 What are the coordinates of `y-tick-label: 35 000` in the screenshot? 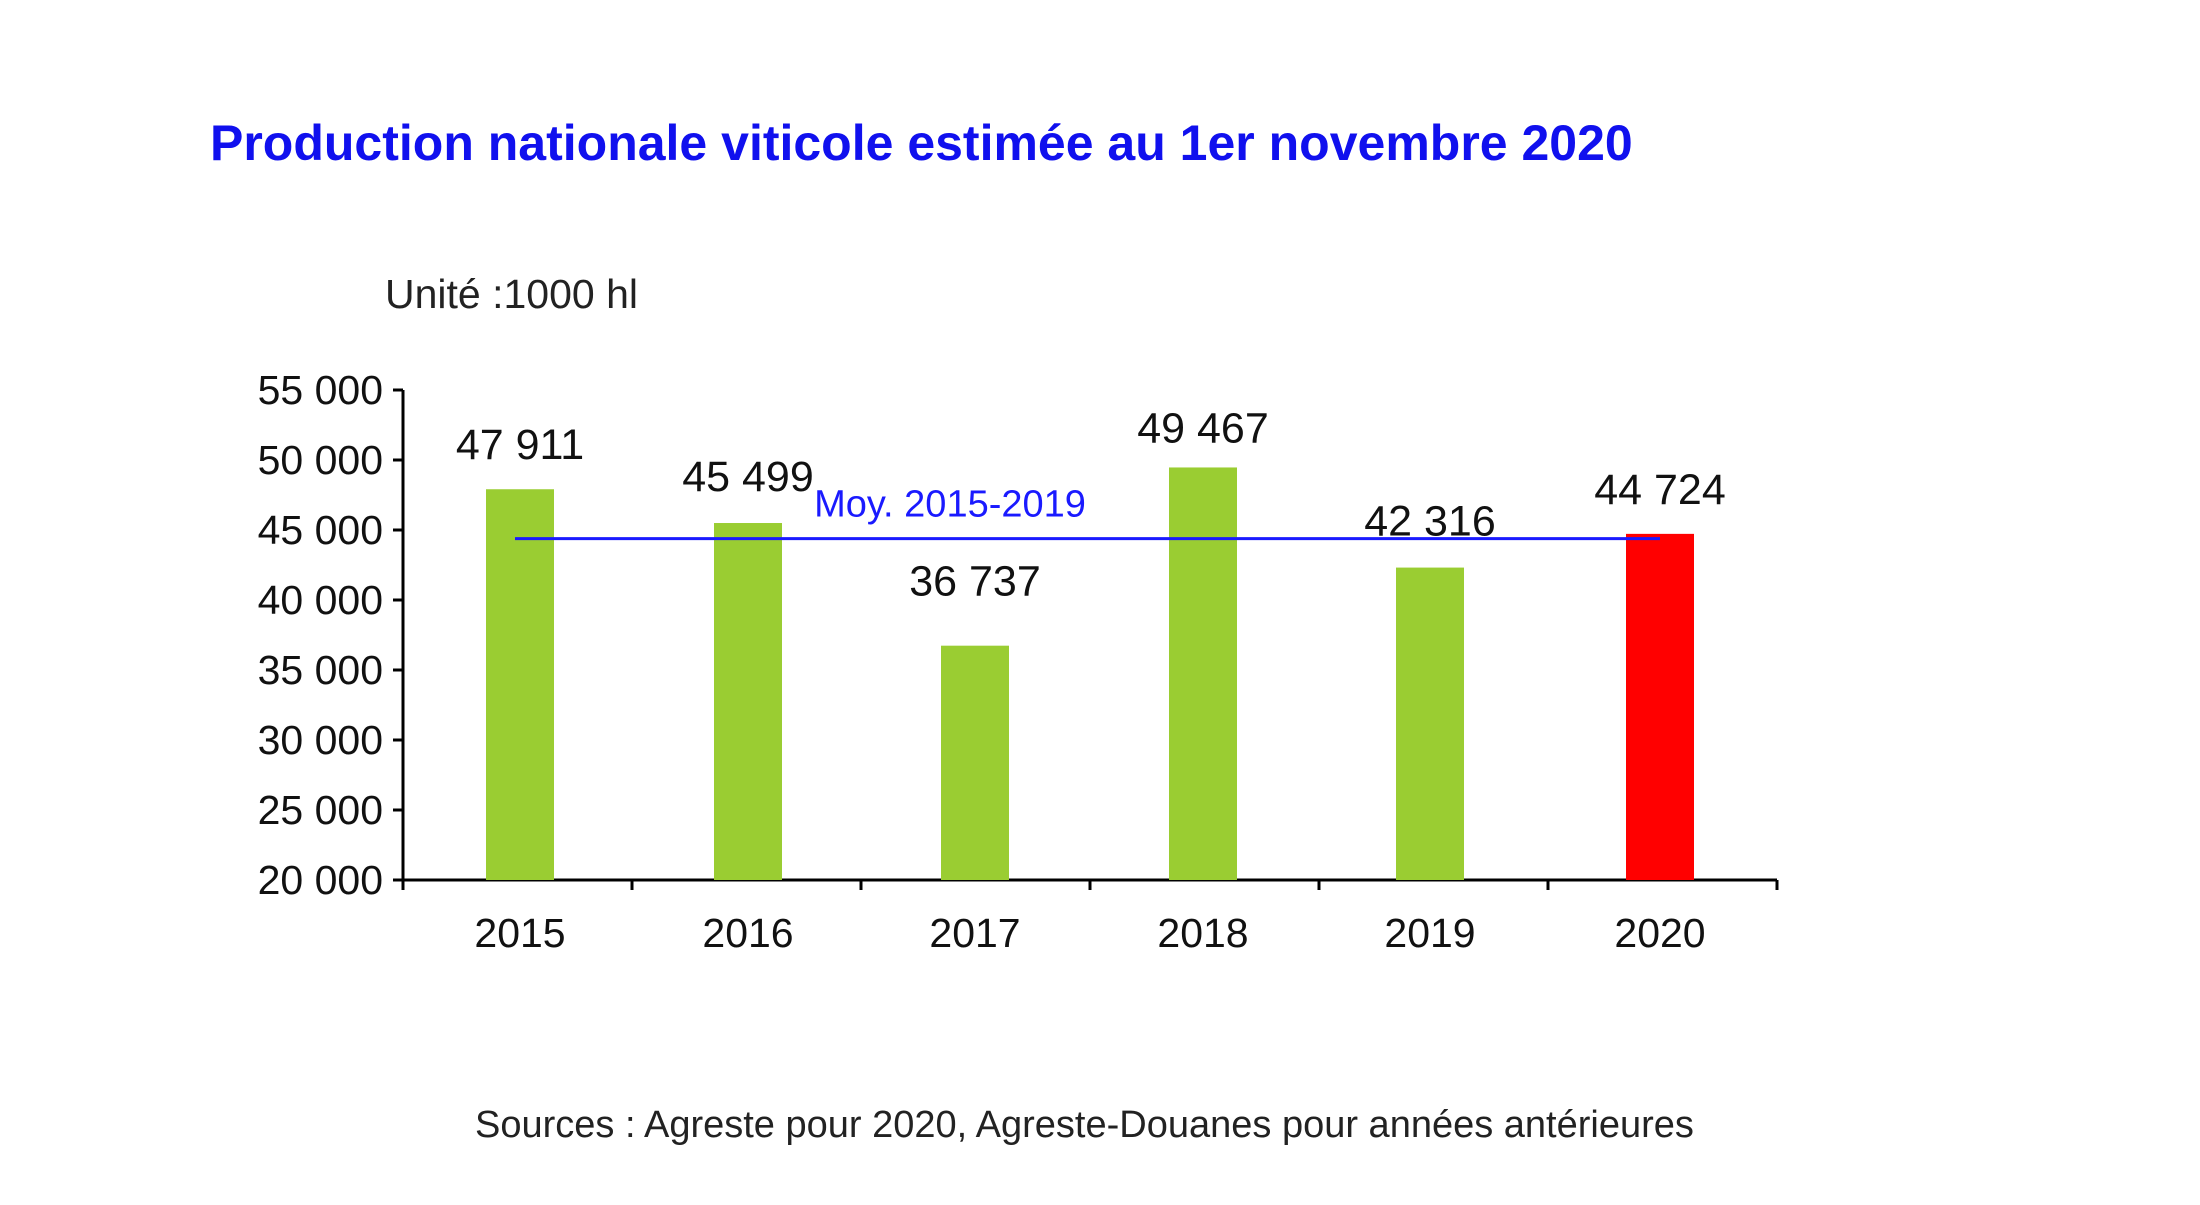 It's located at (320, 670).